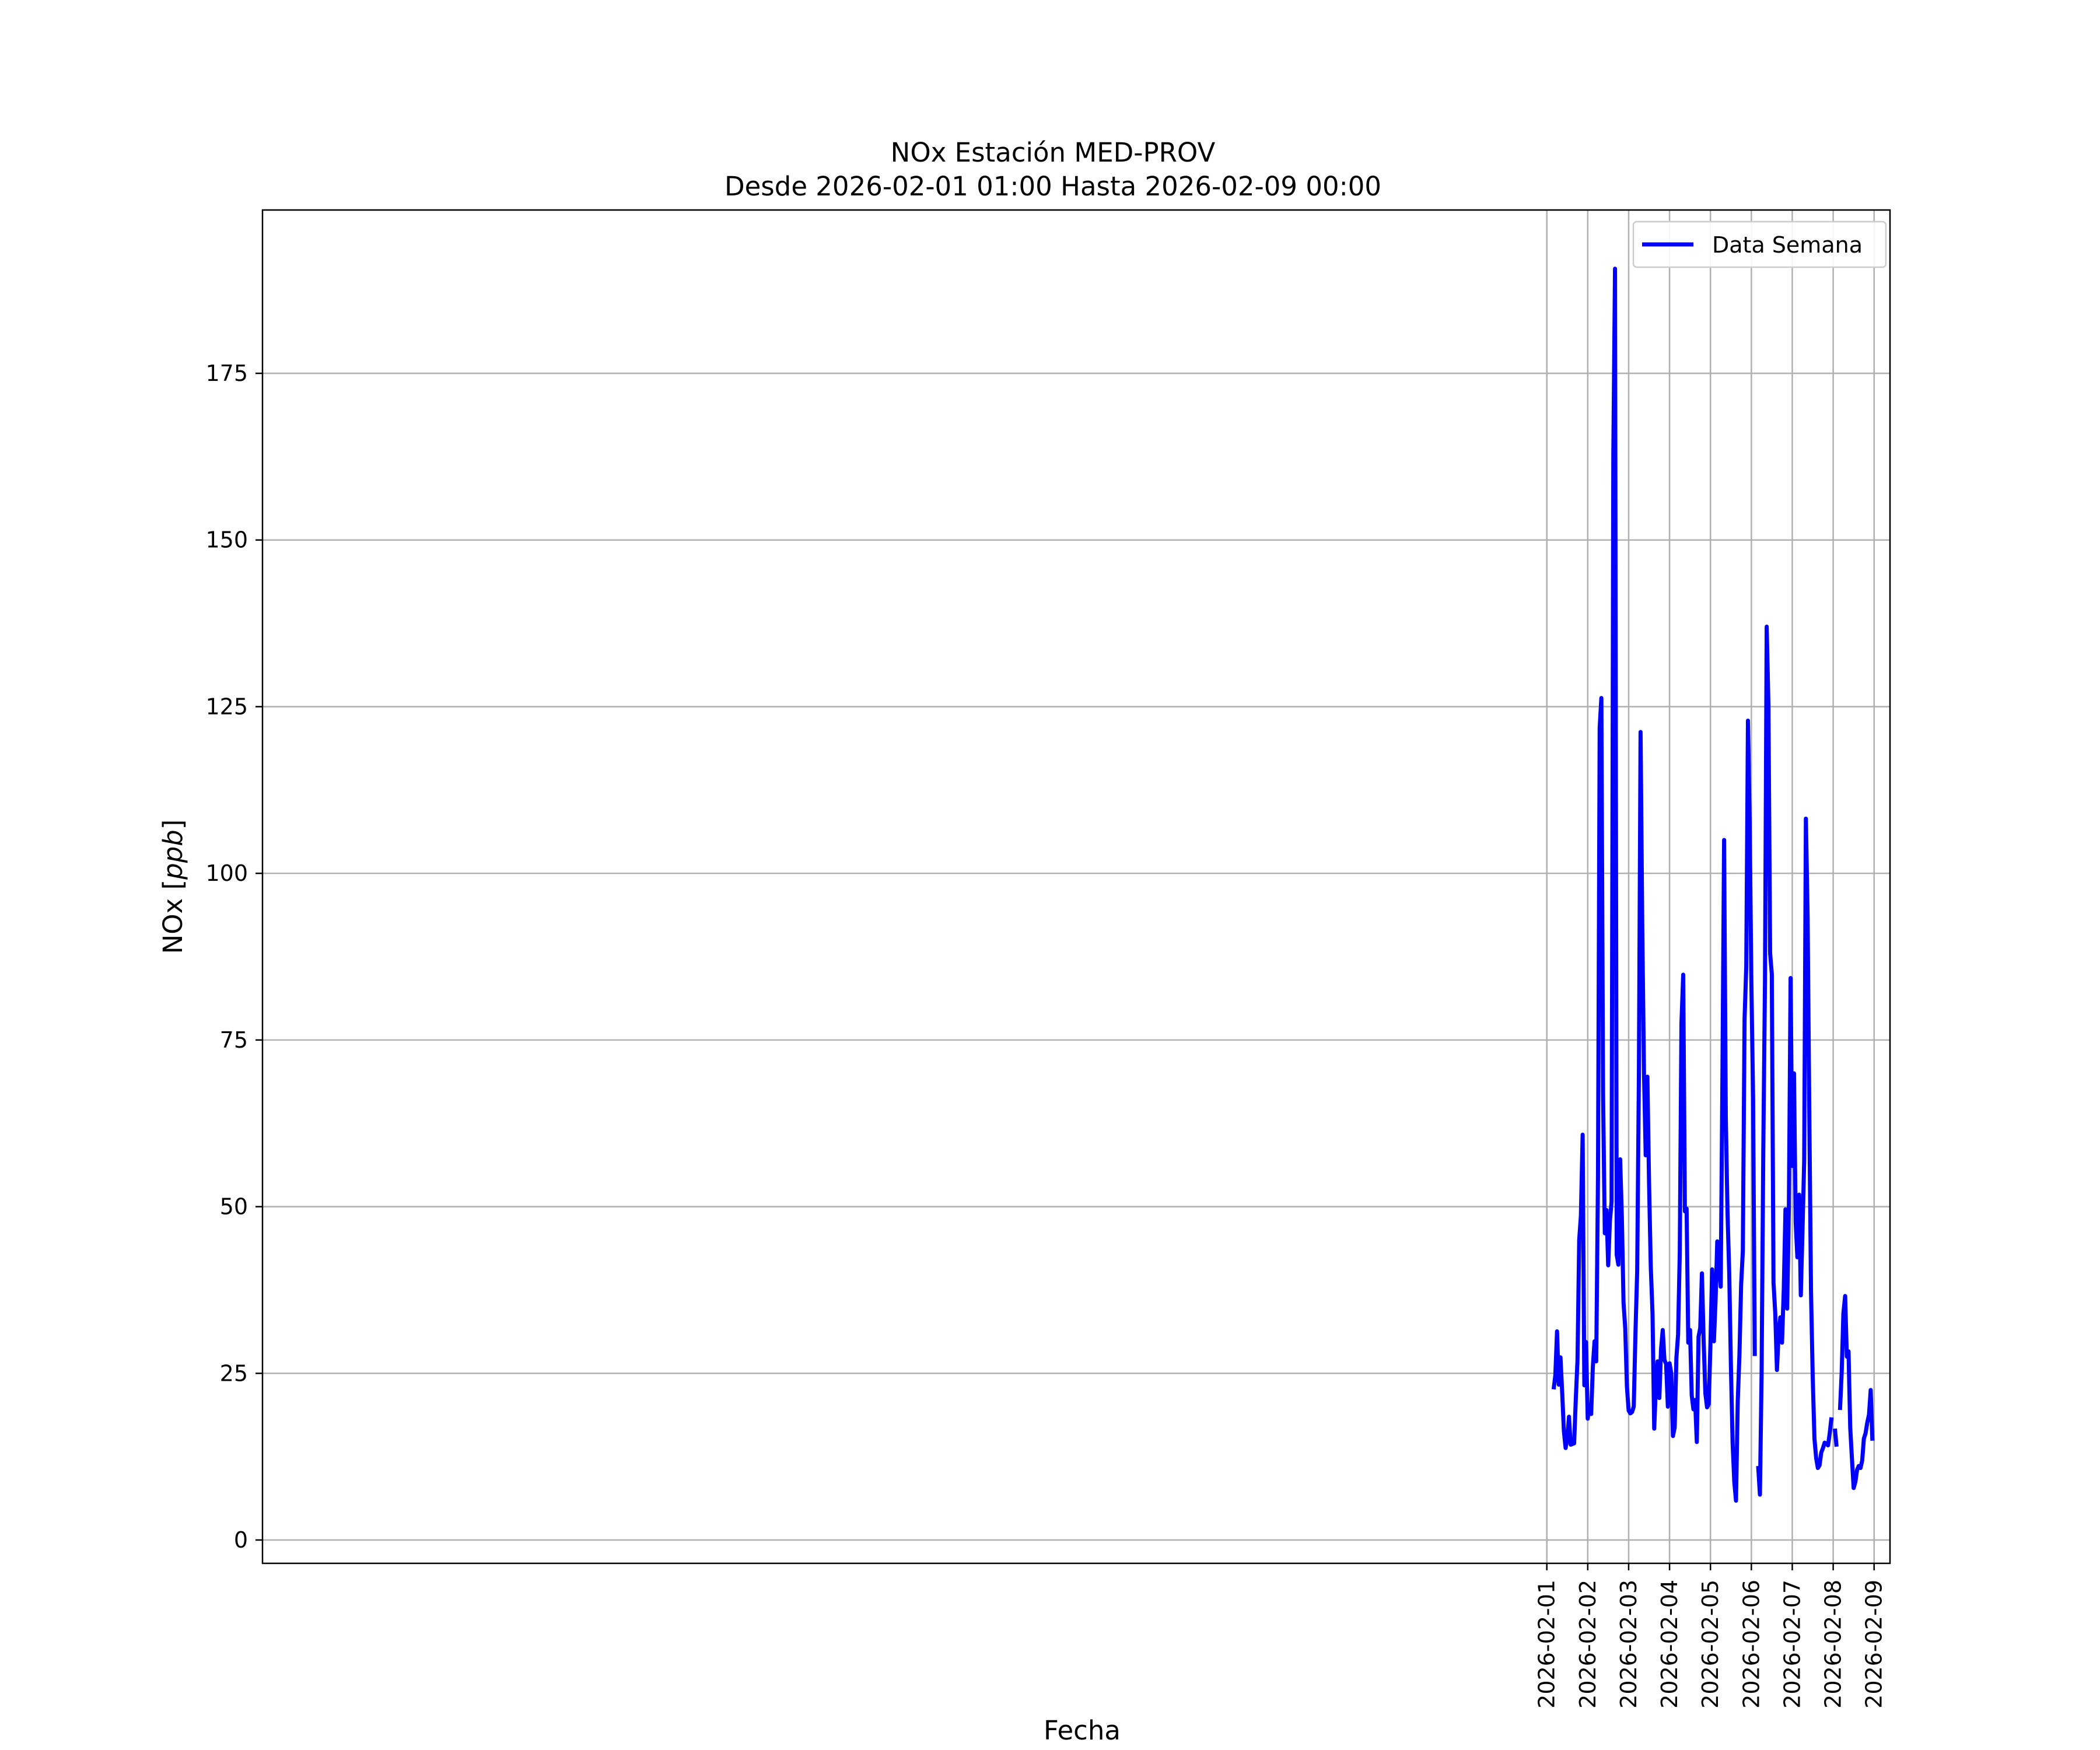 The width and height of the screenshot is (2100, 1750). What do you see at coordinates (241, 1540) in the screenshot?
I see `y-tick-label: 0` at bounding box center [241, 1540].